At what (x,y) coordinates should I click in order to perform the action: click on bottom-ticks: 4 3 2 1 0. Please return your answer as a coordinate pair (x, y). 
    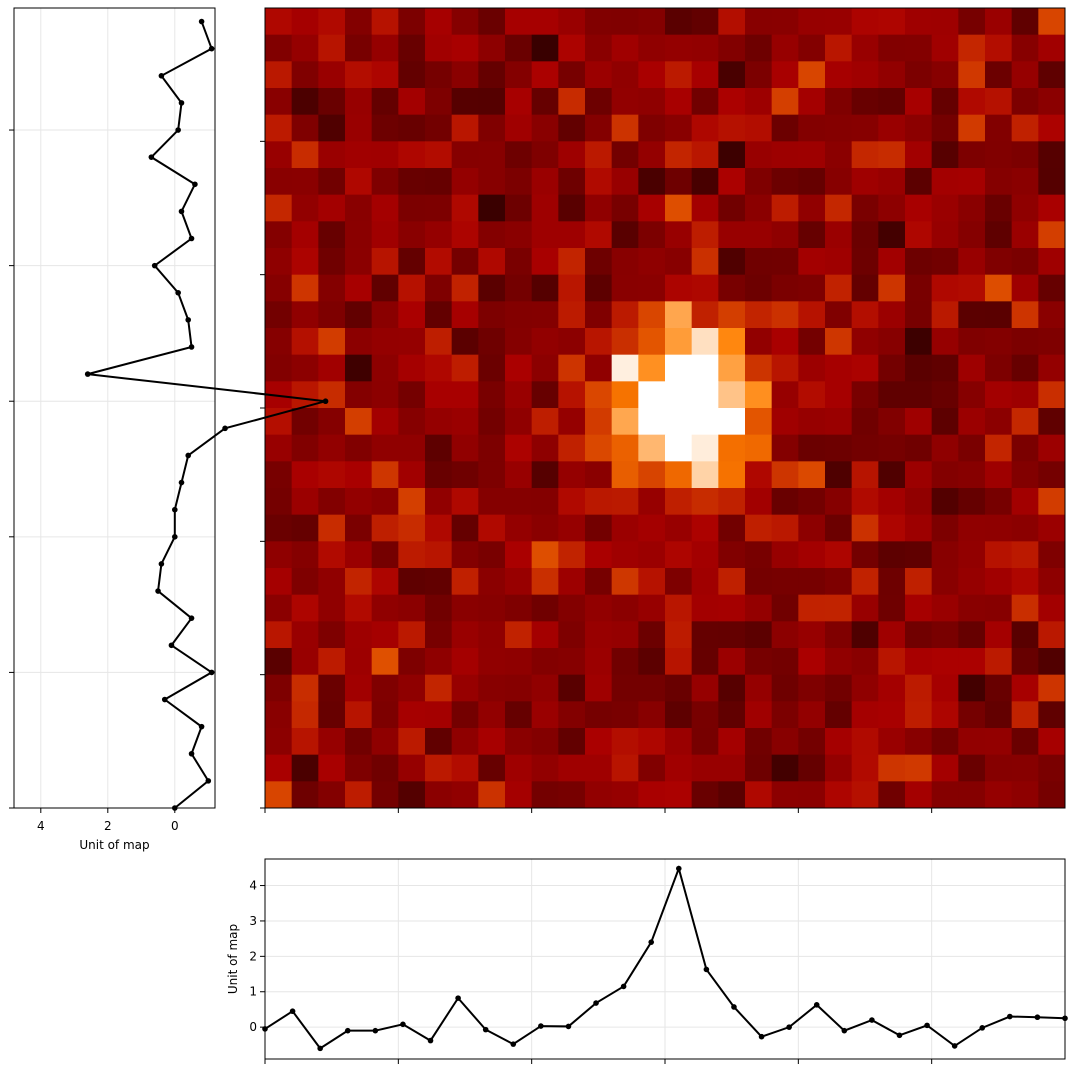
    Looking at the image, I should click on (591, 971).